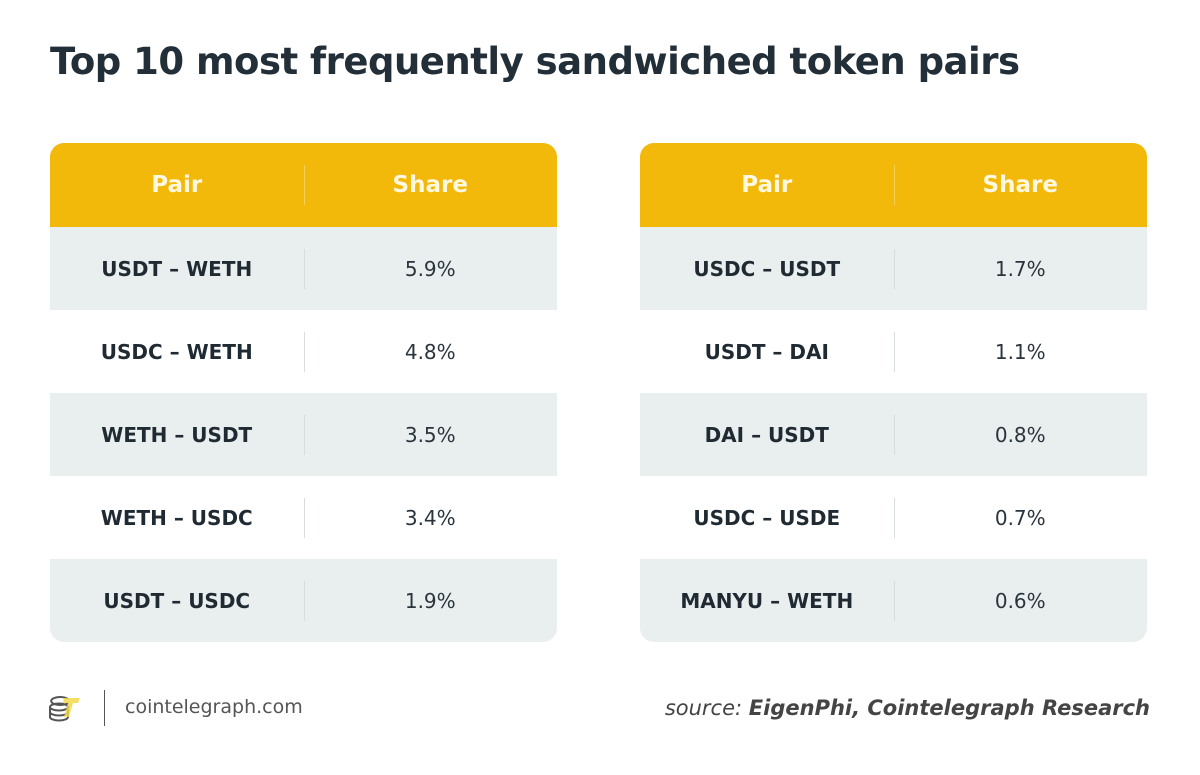 This screenshot has width=1200, height=775. Describe the element at coordinates (1020, 434) in the screenshot. I see `share-cell: 0.8%` at that location.